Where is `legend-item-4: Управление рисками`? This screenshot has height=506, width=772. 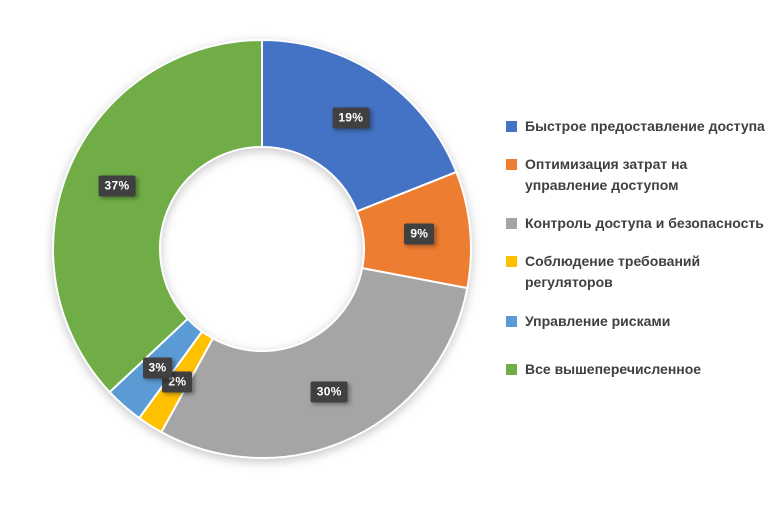 legend-item-4: Управление рисками is located at coordinates (638, 321).